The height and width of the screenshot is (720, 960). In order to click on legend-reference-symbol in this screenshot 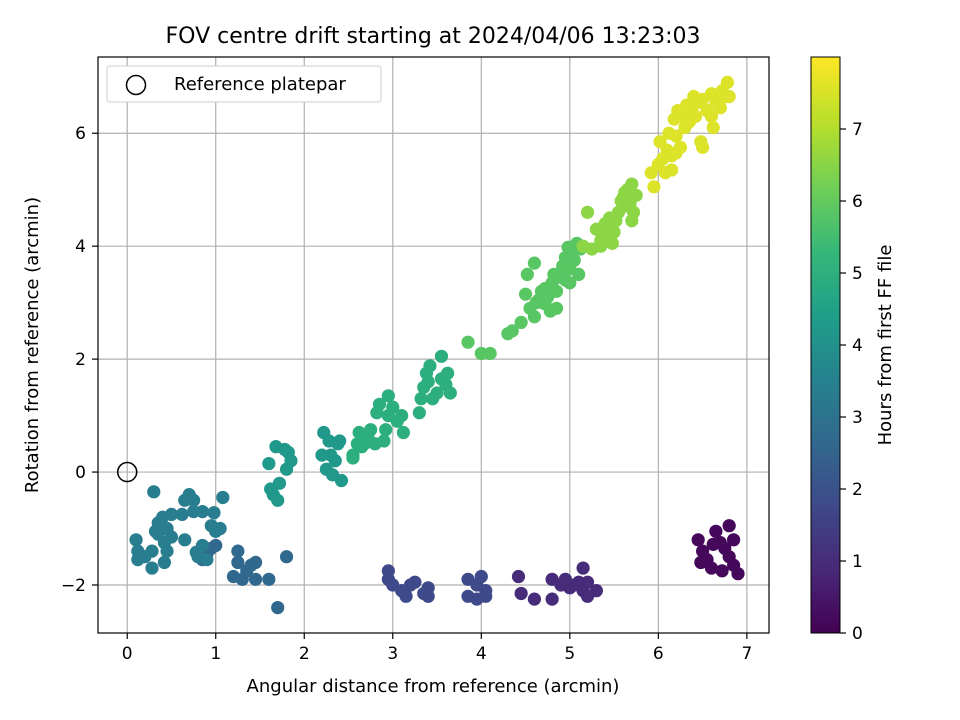, I will do `click(136, 85)`.